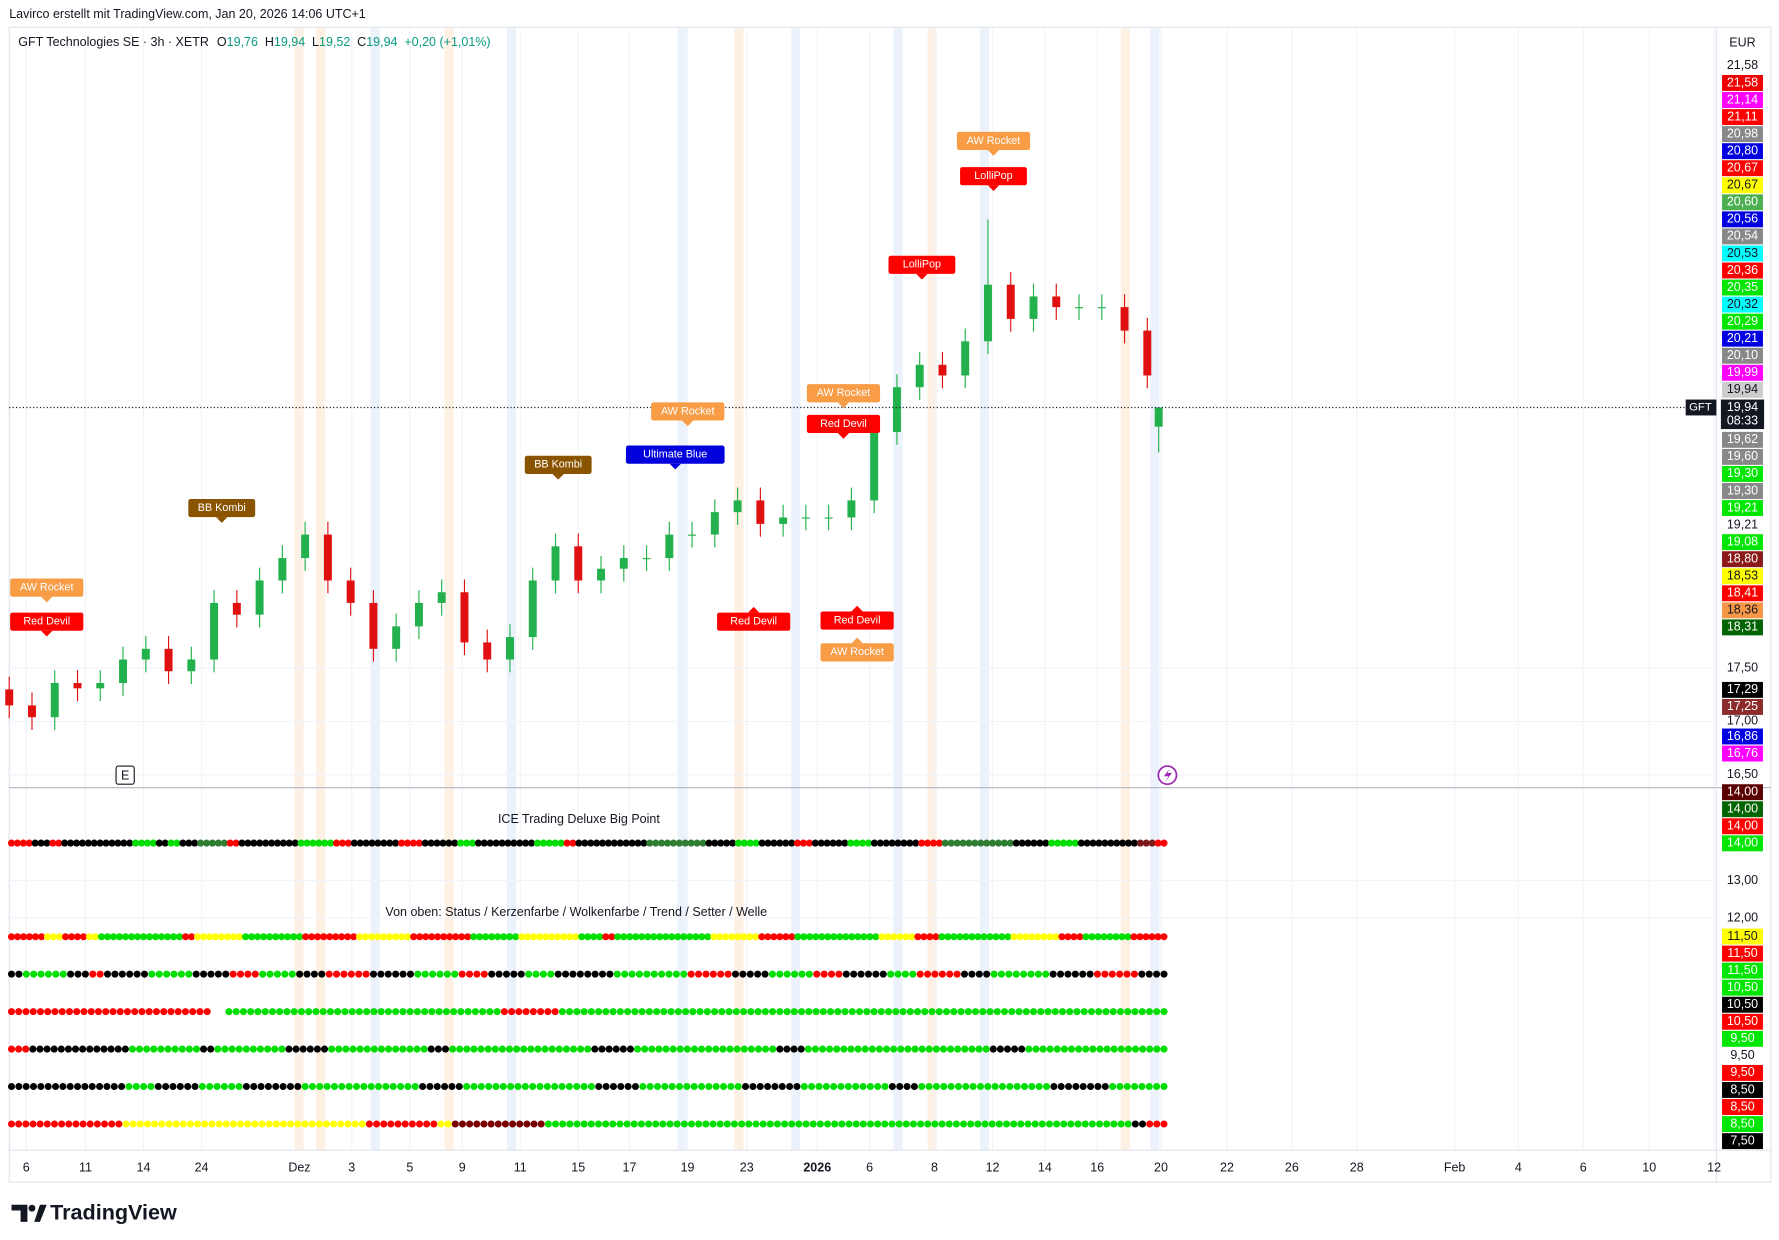  What do you see at coordinates (1455, 1168) in the screenshot?
I see `x-tick-label: Feb` at bounding box center [1455, 1168].